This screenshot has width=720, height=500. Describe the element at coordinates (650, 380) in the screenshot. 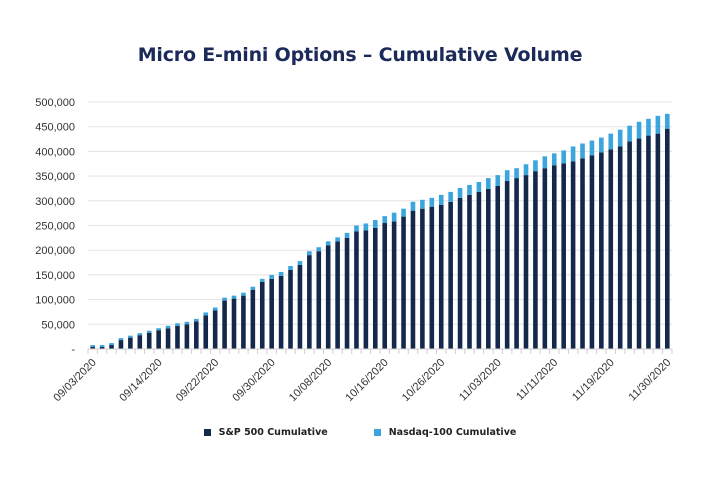

I see `x-tick-label: 11/30/2020` at that location.